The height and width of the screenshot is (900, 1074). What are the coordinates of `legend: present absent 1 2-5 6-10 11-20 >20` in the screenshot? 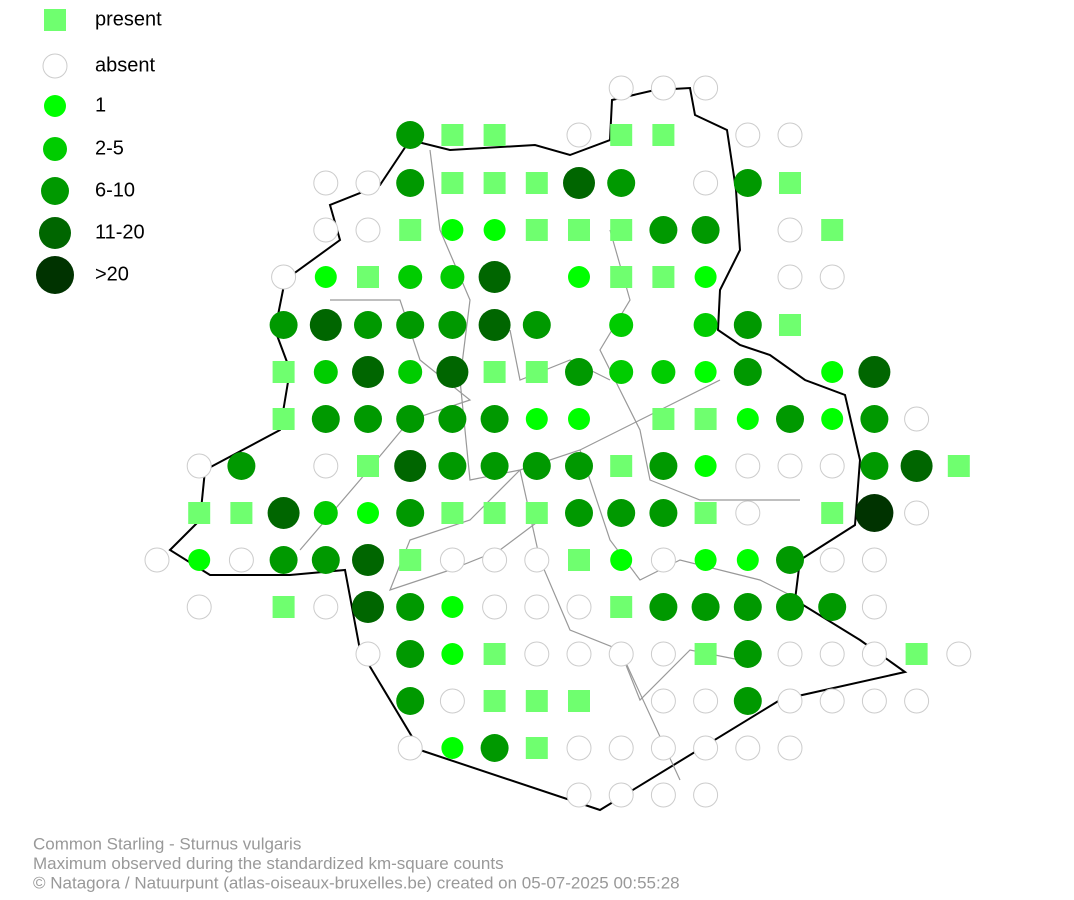 It's located at (99, 151).